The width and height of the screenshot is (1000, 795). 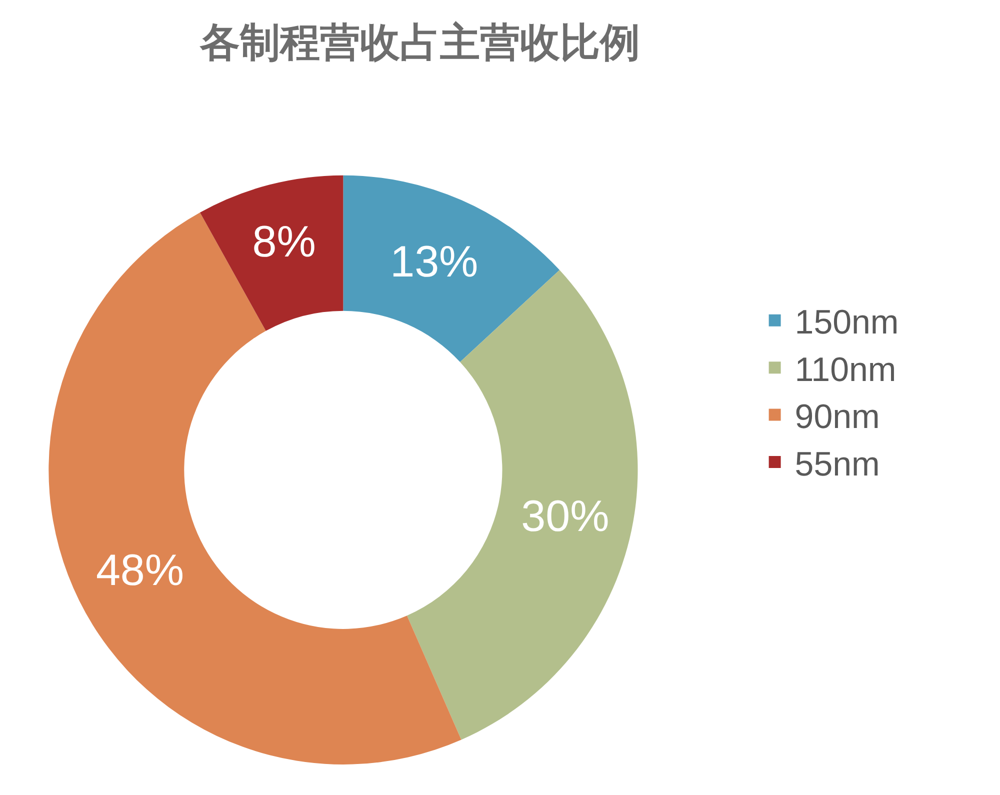 What do you see at coordinates (284, 242) in the screenshot?
I see `data-label: 8%` at bounding box center [284, 242].